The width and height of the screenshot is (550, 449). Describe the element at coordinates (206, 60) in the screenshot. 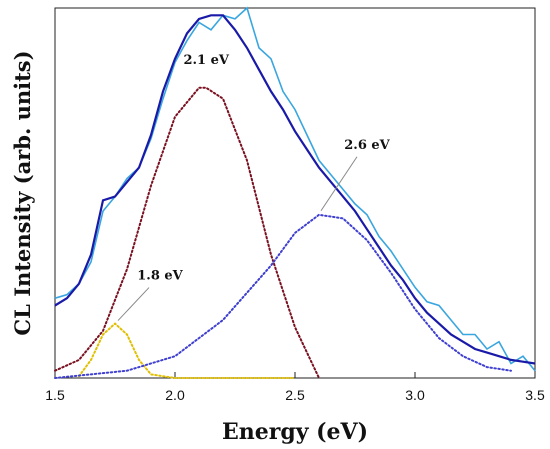

I see `peak-label: 2.1 eV` at that location.